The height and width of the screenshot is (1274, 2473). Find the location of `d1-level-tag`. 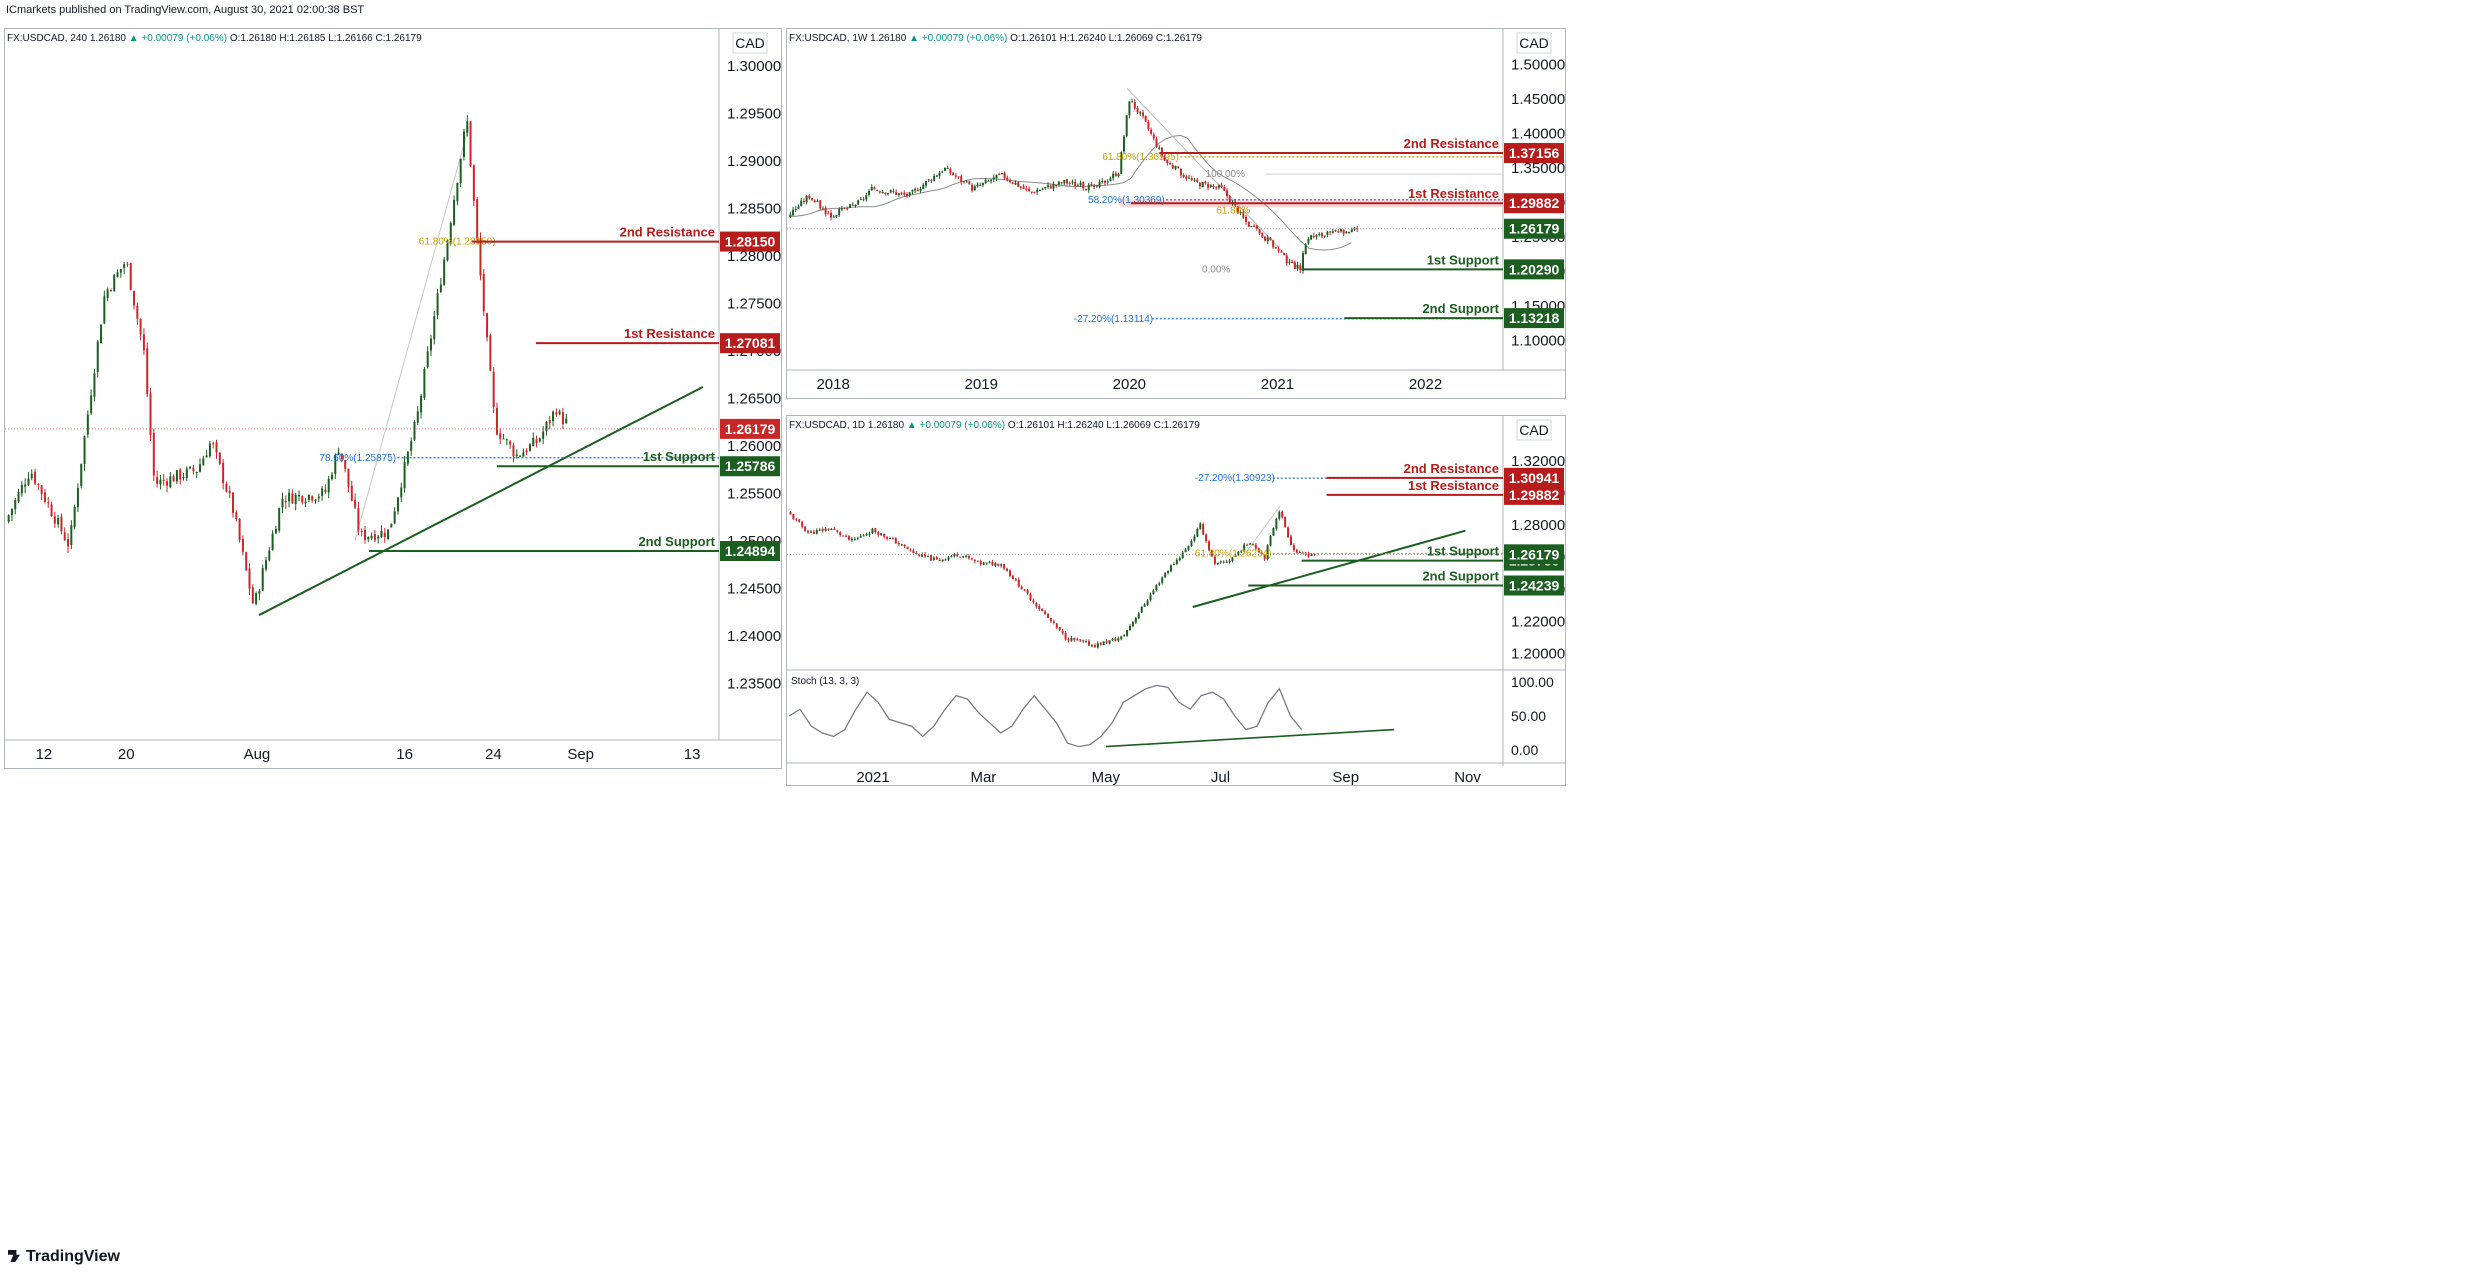

d1-level-tag is located at coordinates (1534, 494).